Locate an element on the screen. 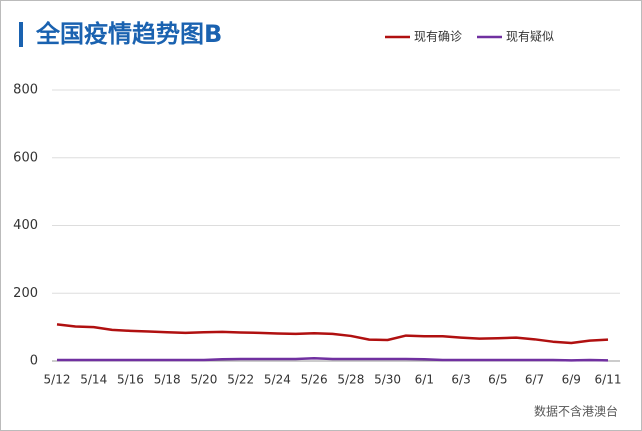  x-tick-label: 5/24 is located at coordinates (277, 380).